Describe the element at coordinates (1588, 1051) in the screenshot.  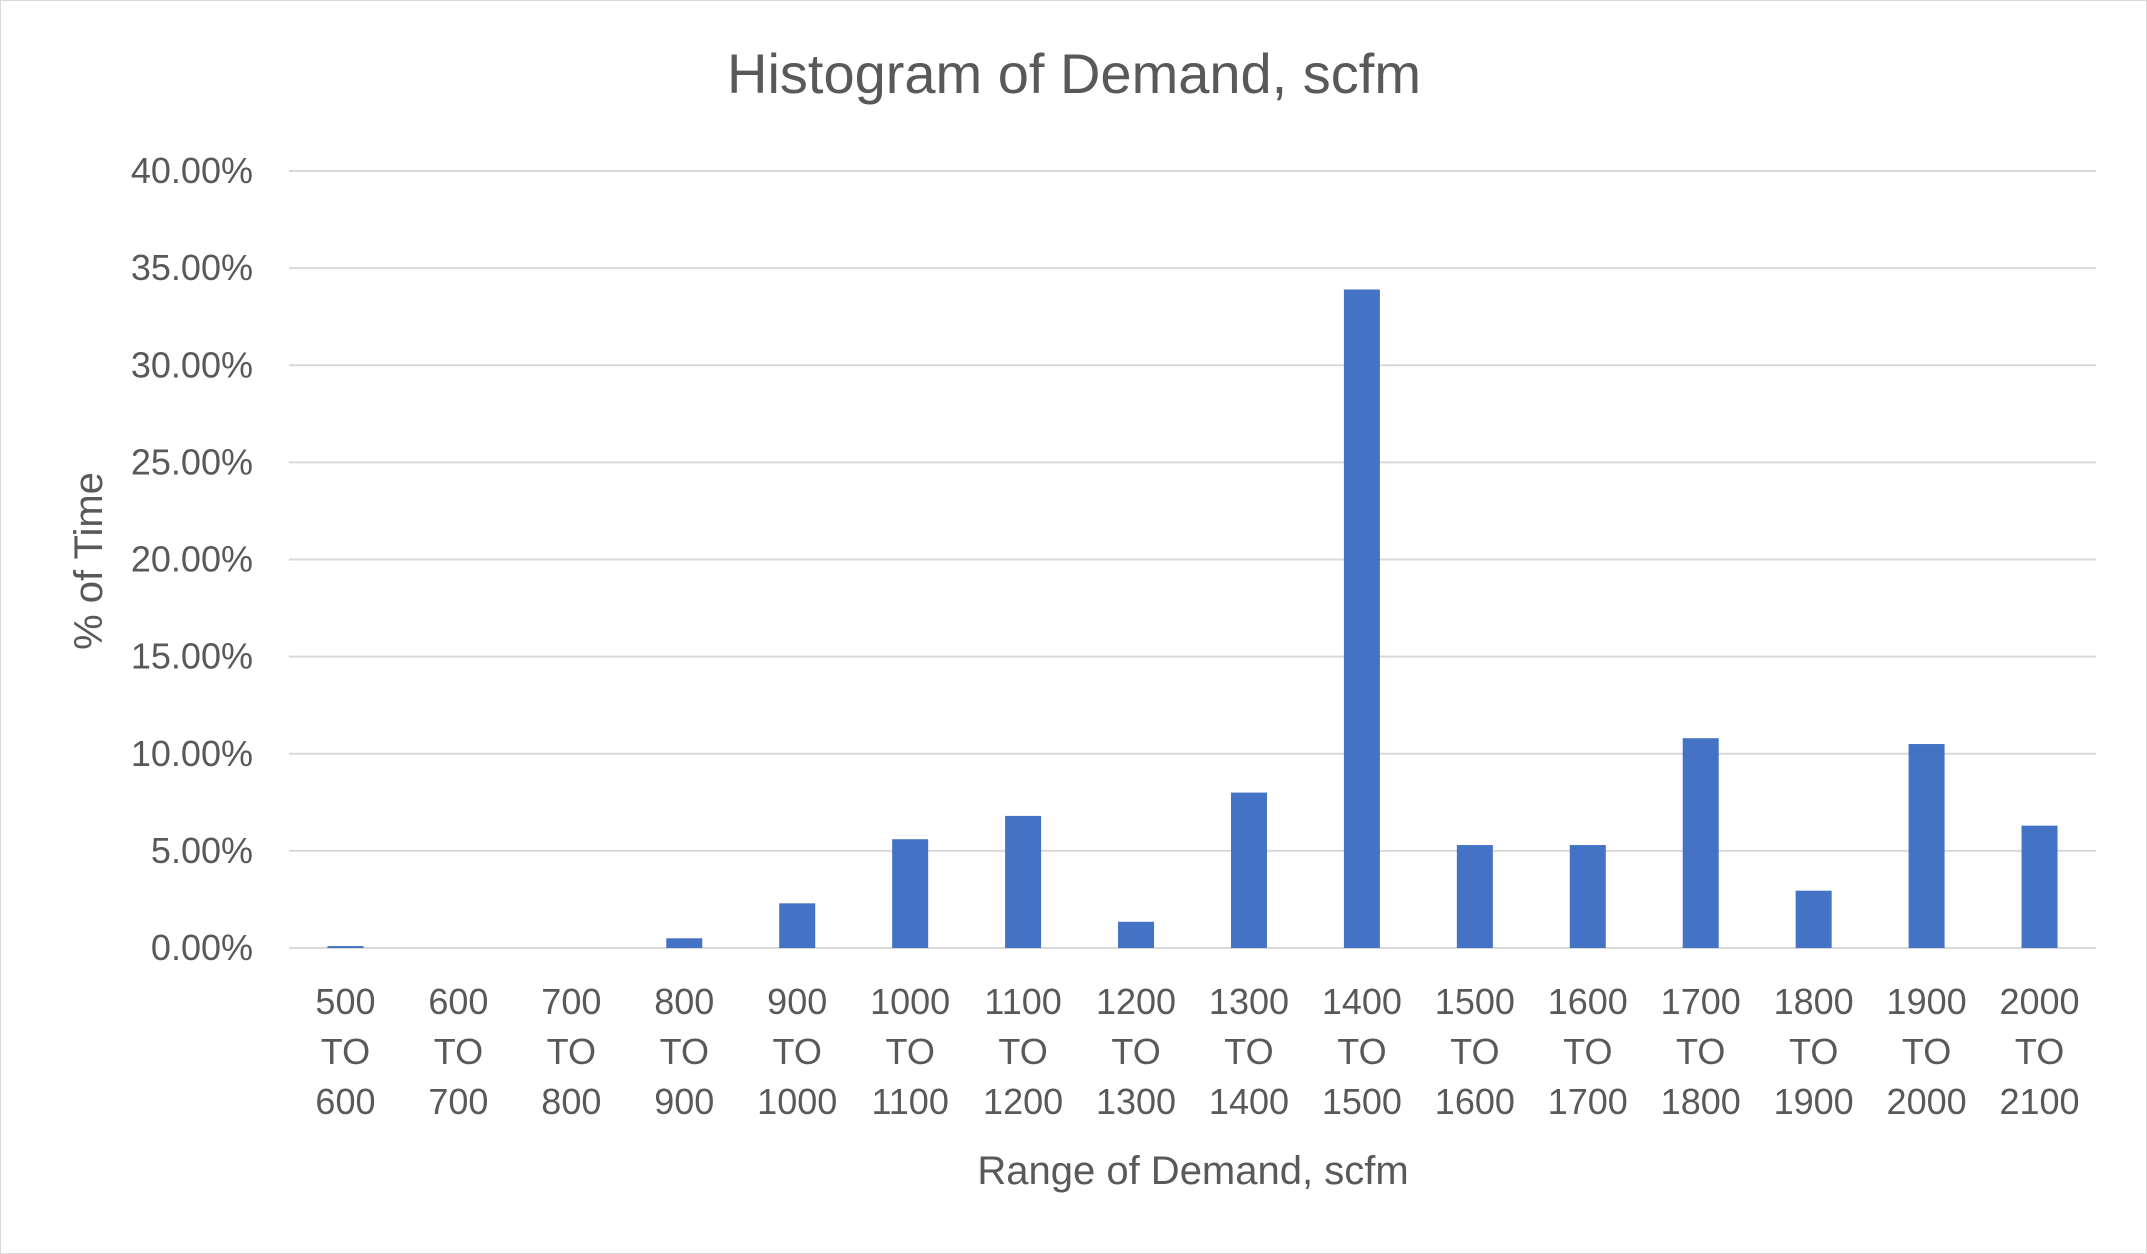
I see `x-tick-label: 1600 TO 1700` at that location.